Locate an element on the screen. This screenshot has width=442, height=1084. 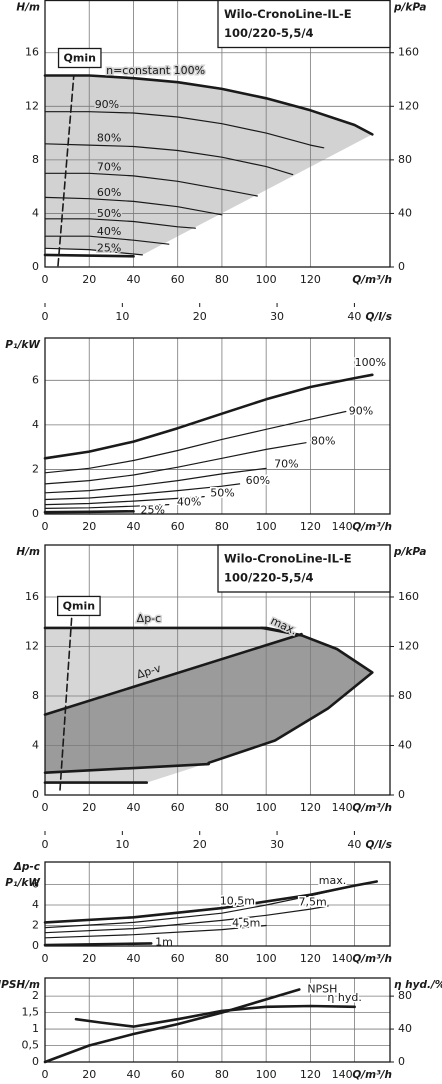
qmin-label: Qmin is located at coordinates (80, 57).